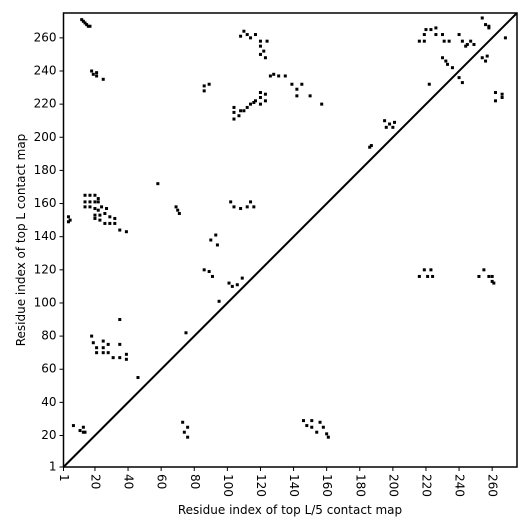  What do you see at coordinates (64, 478) in the screenshot?
I see `x-tick-label: 1` at bounding box center [64, 478].